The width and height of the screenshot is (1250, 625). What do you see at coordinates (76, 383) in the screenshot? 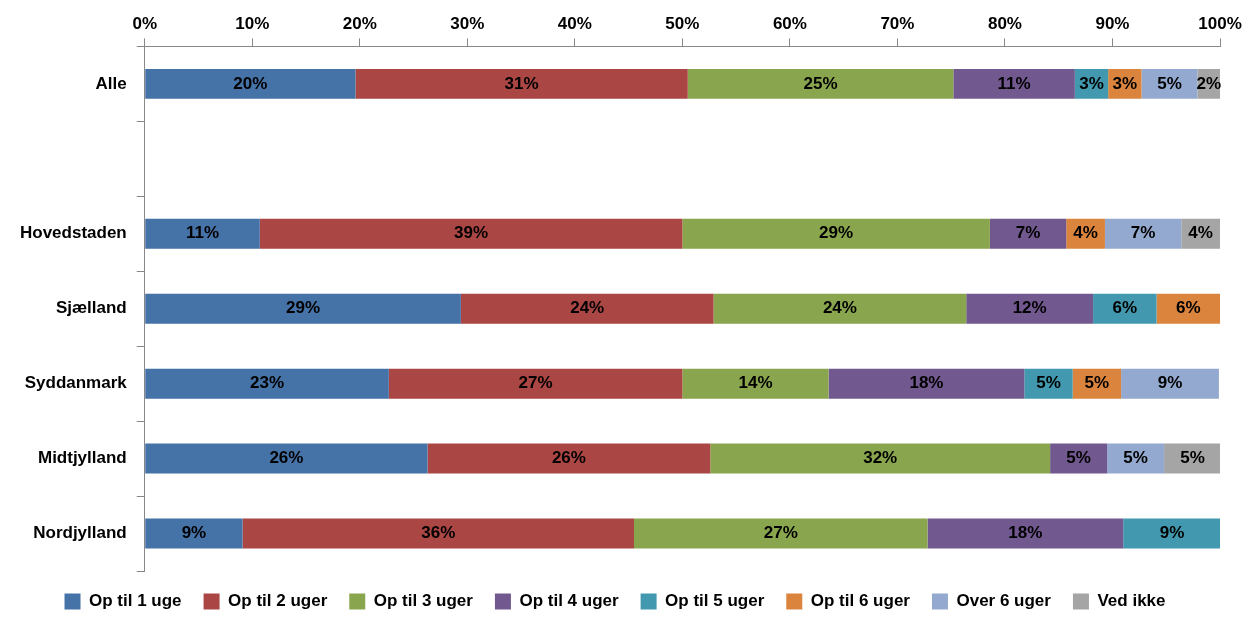
I see `y-tick-label: Syddanmark` at bounding box center [76, 383].